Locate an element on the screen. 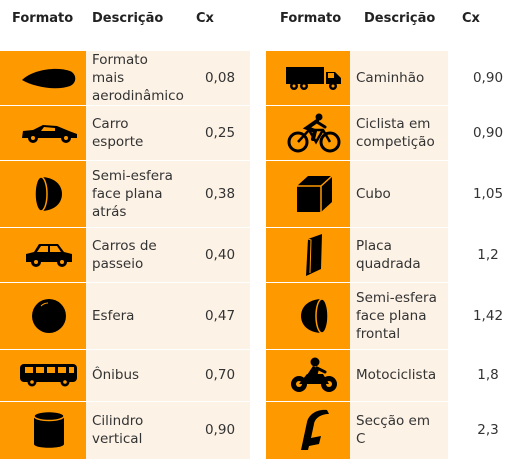 The width and height of the screenshot is (528, 465). table-row: Cilindro vertical 0,90 Secção em C 2,3 is located at coordinates (264, 430).